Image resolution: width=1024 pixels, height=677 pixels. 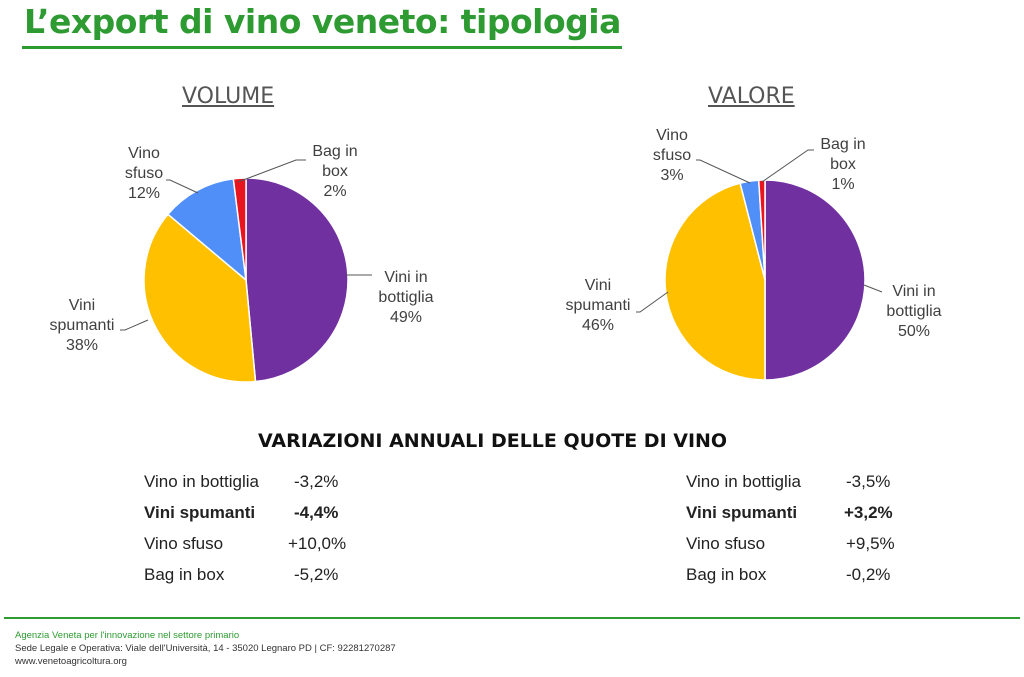 What do you see at coordinates (322, 21) in the screenshot?
I see `page-title: L’export di vino veneto: tipologia` at bounding box center [322, 21].